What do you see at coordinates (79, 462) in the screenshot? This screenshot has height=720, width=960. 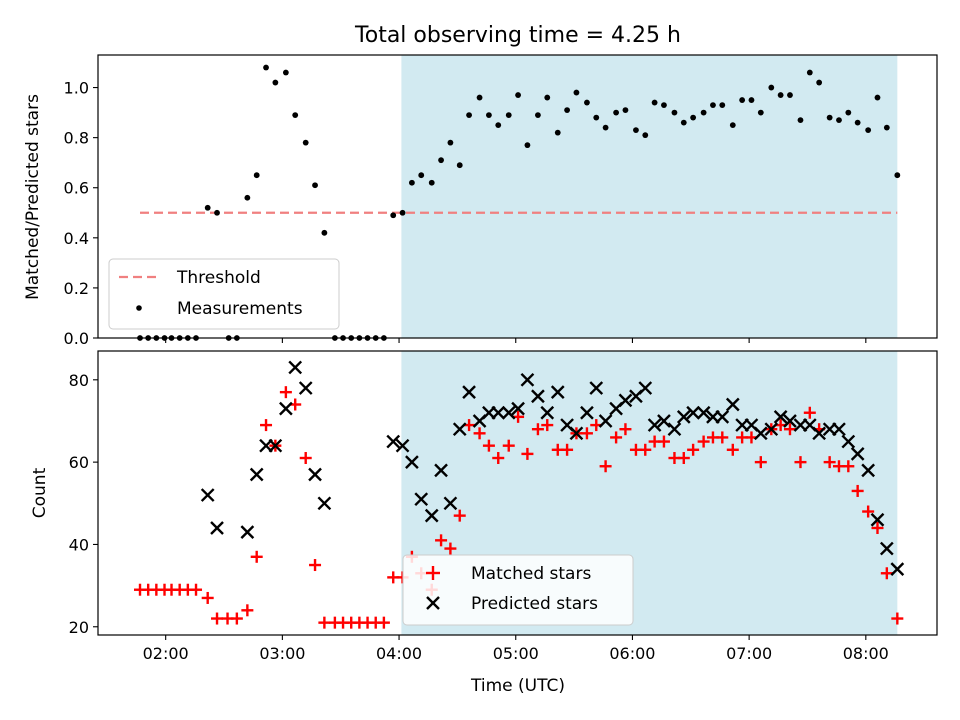 I see `bottom-y-tick-label: 60` at bounding box center [79, 462].